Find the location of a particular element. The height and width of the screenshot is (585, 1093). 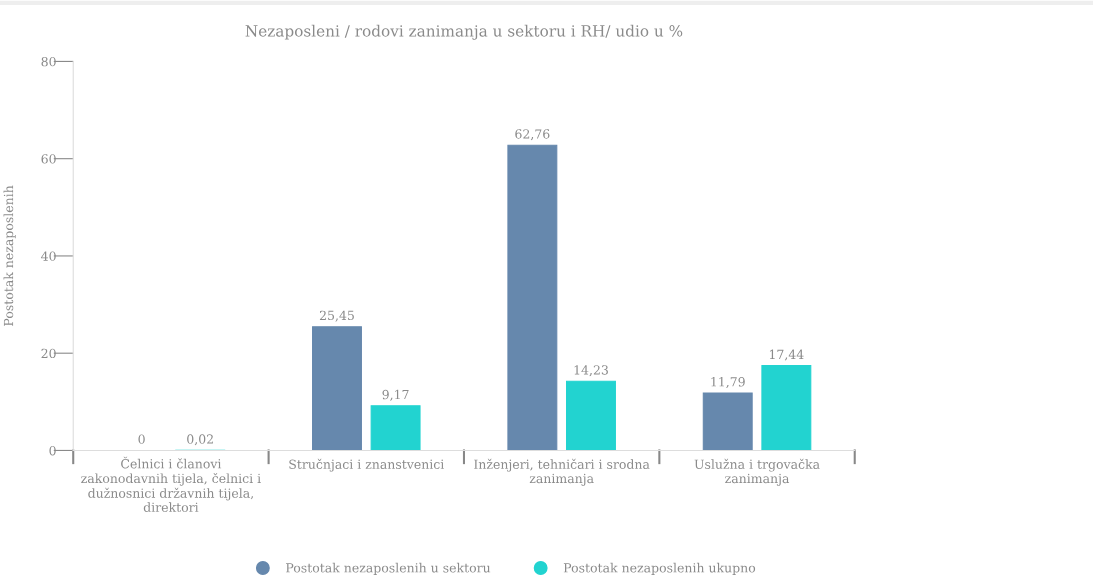

y-tick-label: 60 is located at coordinates (48, 159).